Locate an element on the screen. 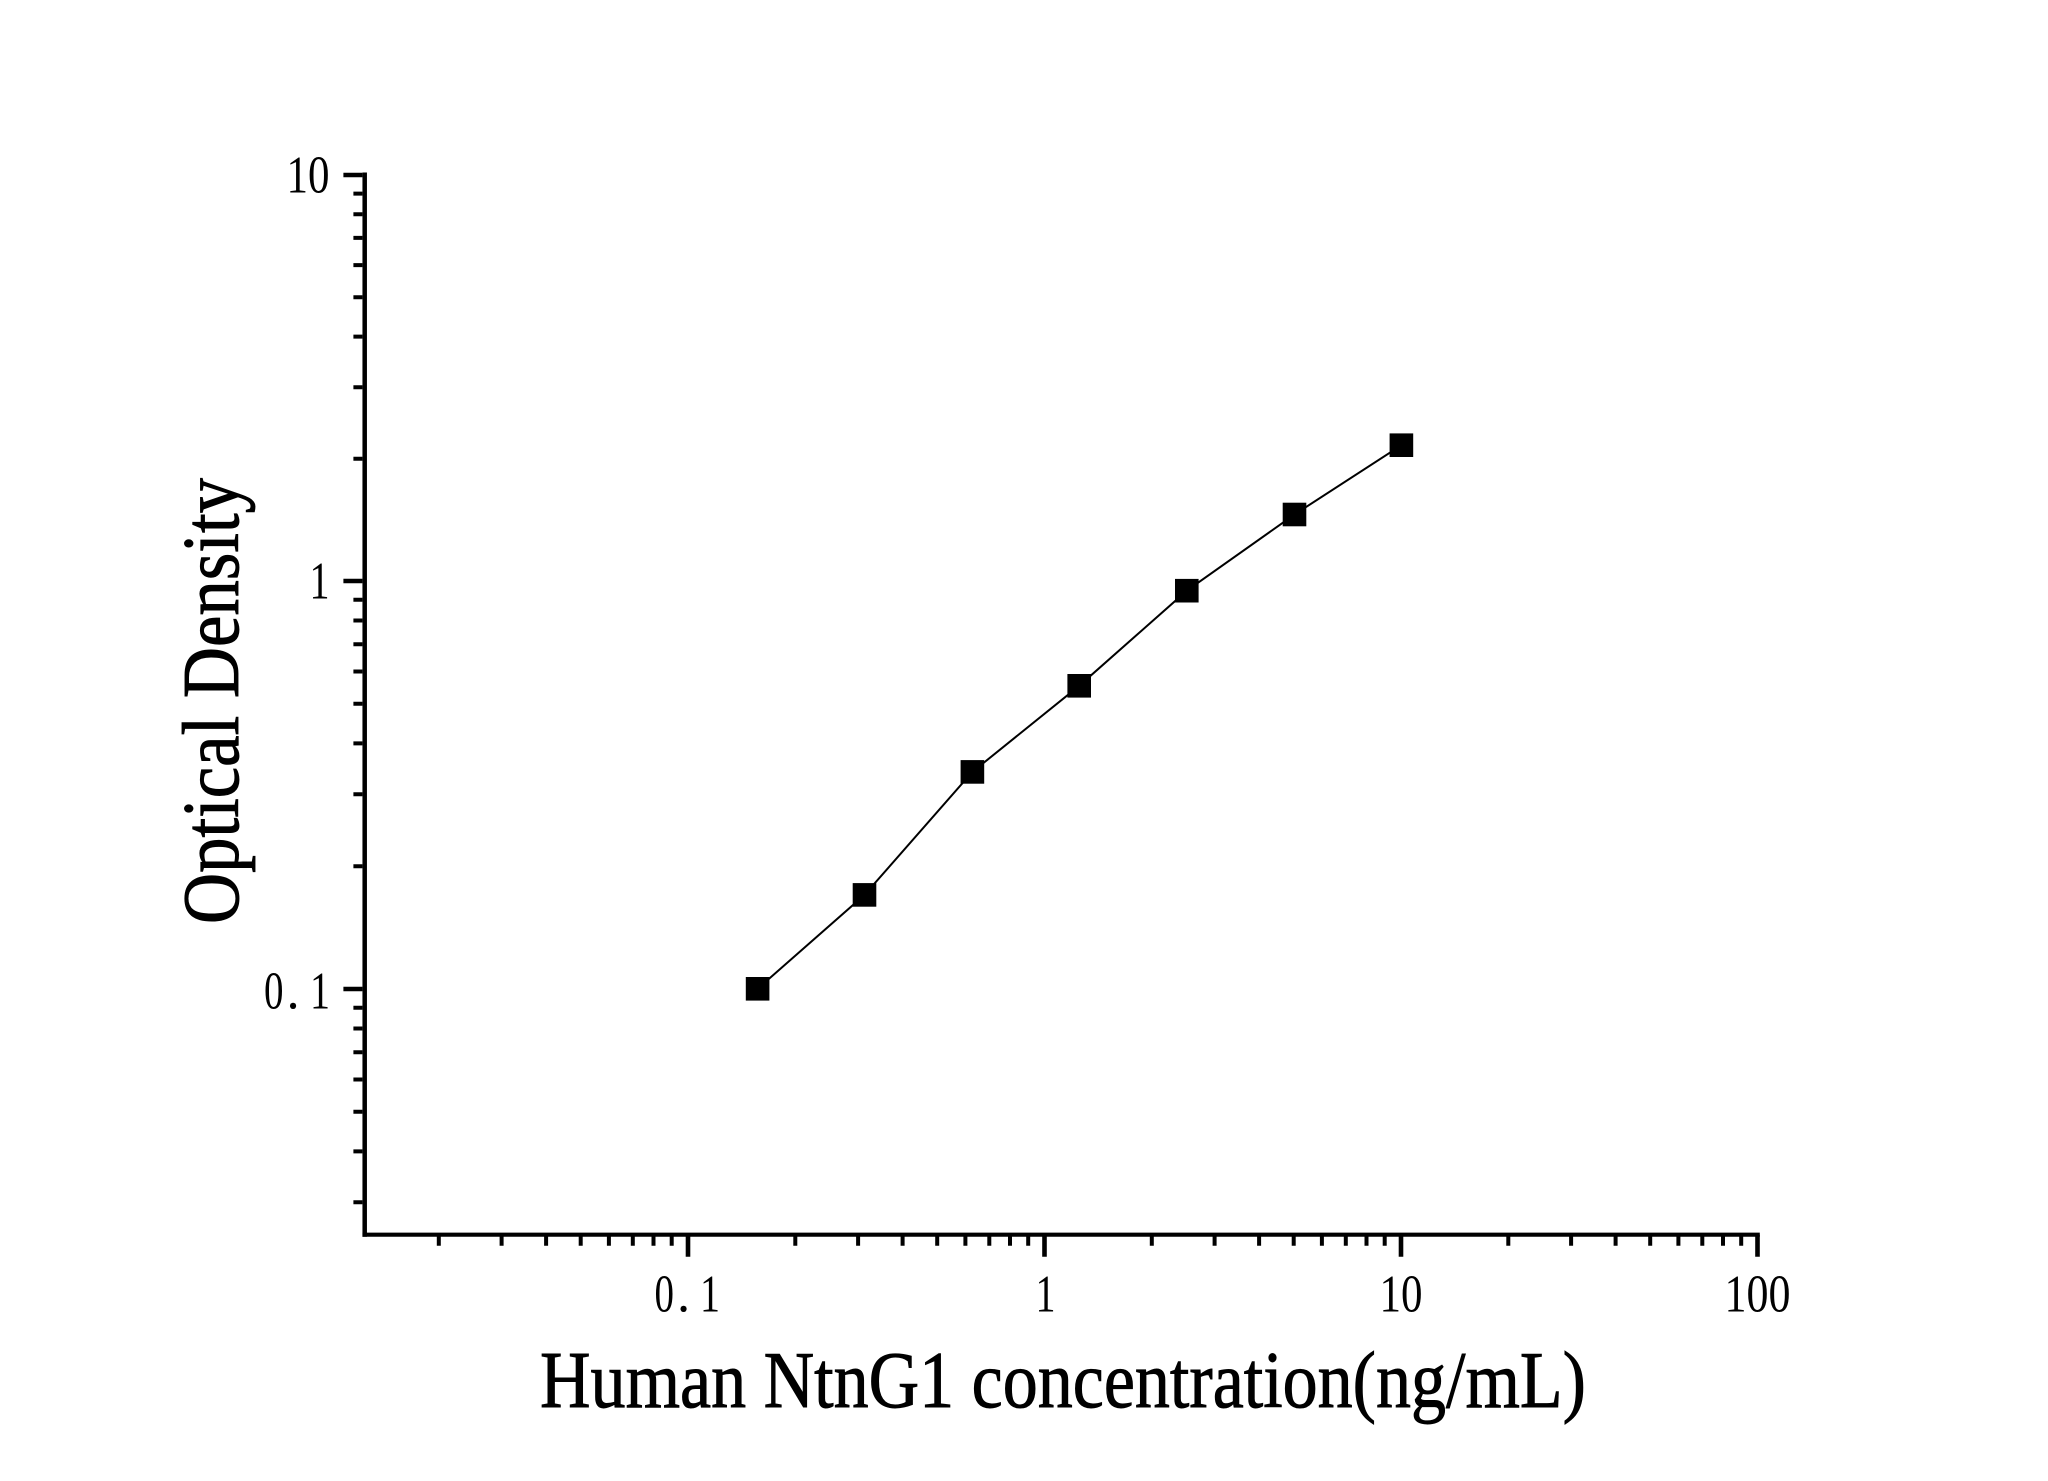 The width and height of the screenshot is (2048, 1481). svg-text: Optical Density is located at coordinates (211, 701).